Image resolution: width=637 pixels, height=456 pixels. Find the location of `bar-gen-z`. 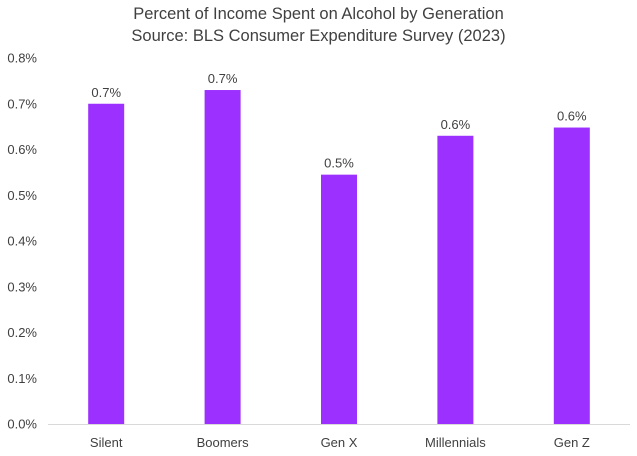

bar-gen-z is located at coordinates (571, 275).